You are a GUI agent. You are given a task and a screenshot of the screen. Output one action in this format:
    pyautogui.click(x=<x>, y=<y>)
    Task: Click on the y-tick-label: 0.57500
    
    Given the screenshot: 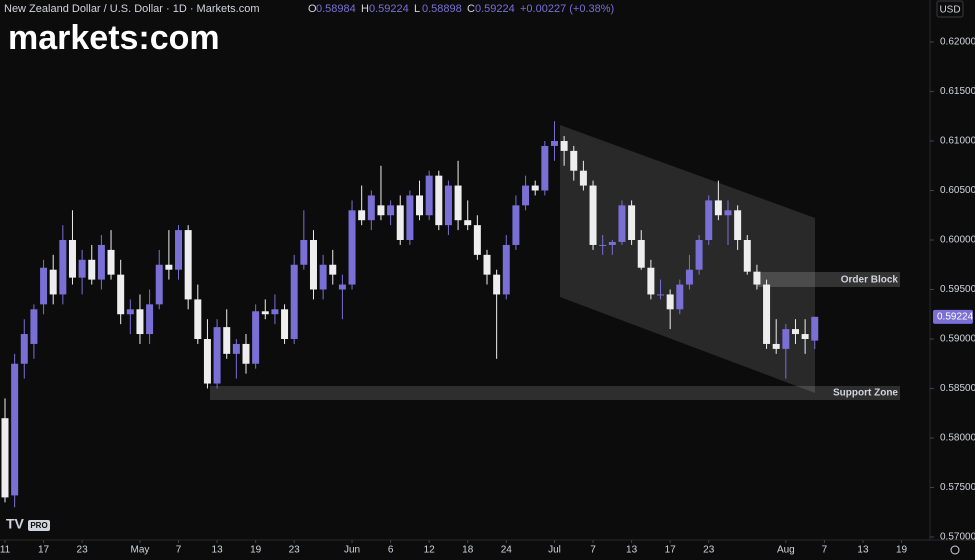 What is the action you would take?
    pyautogui.click(x=957, y=487)
    